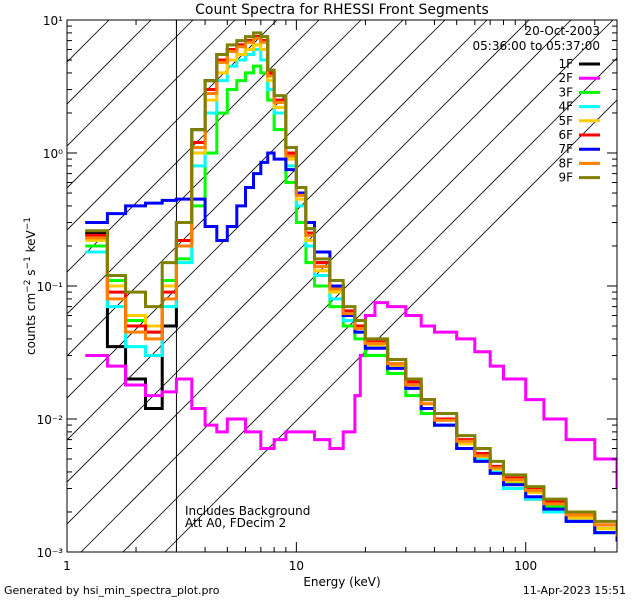  What do you see at coordinates (341, 582) in the screenshot?
I see `x-axis-label: Energy (keV)` at bounding box center [341, 582].